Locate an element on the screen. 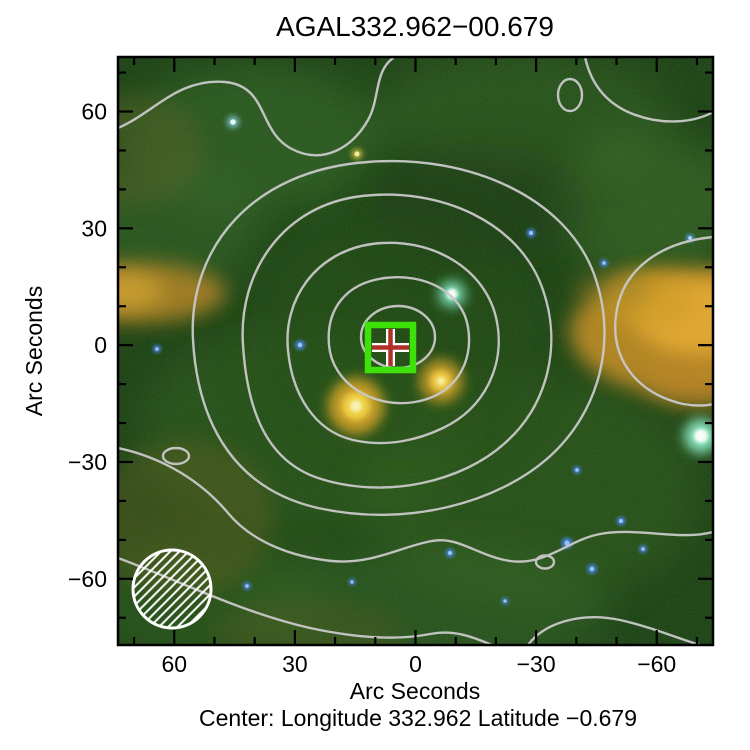 The image size is (750, 750). y-tick-label: 60 is located at coordinates (94, 112).